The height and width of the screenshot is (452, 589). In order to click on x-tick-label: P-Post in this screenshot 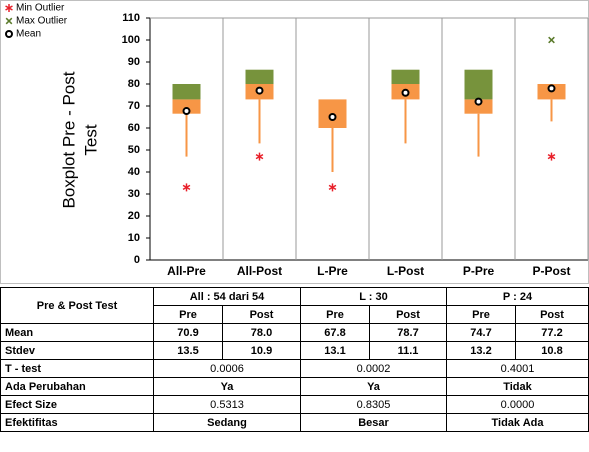, I will do `click(551, 271)`.